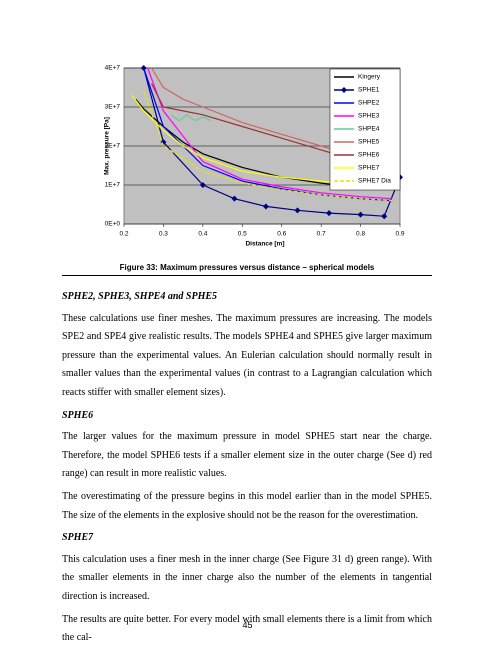 The image size is (495, 652). What do you see at coordinates (242, 234) in the screenshot?
I see `x-tick-label: 0.5` at bounding box center [242, 234].